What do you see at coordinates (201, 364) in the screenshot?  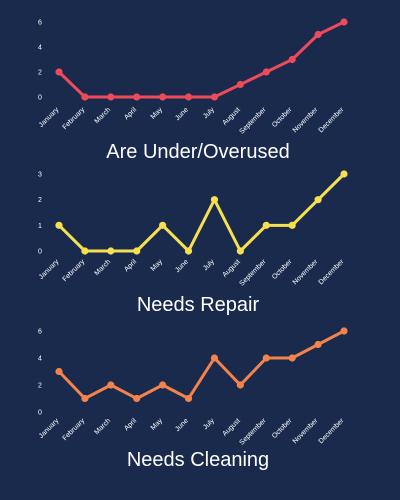 I see `series-line-needs-cleaning` at bounding box center [201, 364].